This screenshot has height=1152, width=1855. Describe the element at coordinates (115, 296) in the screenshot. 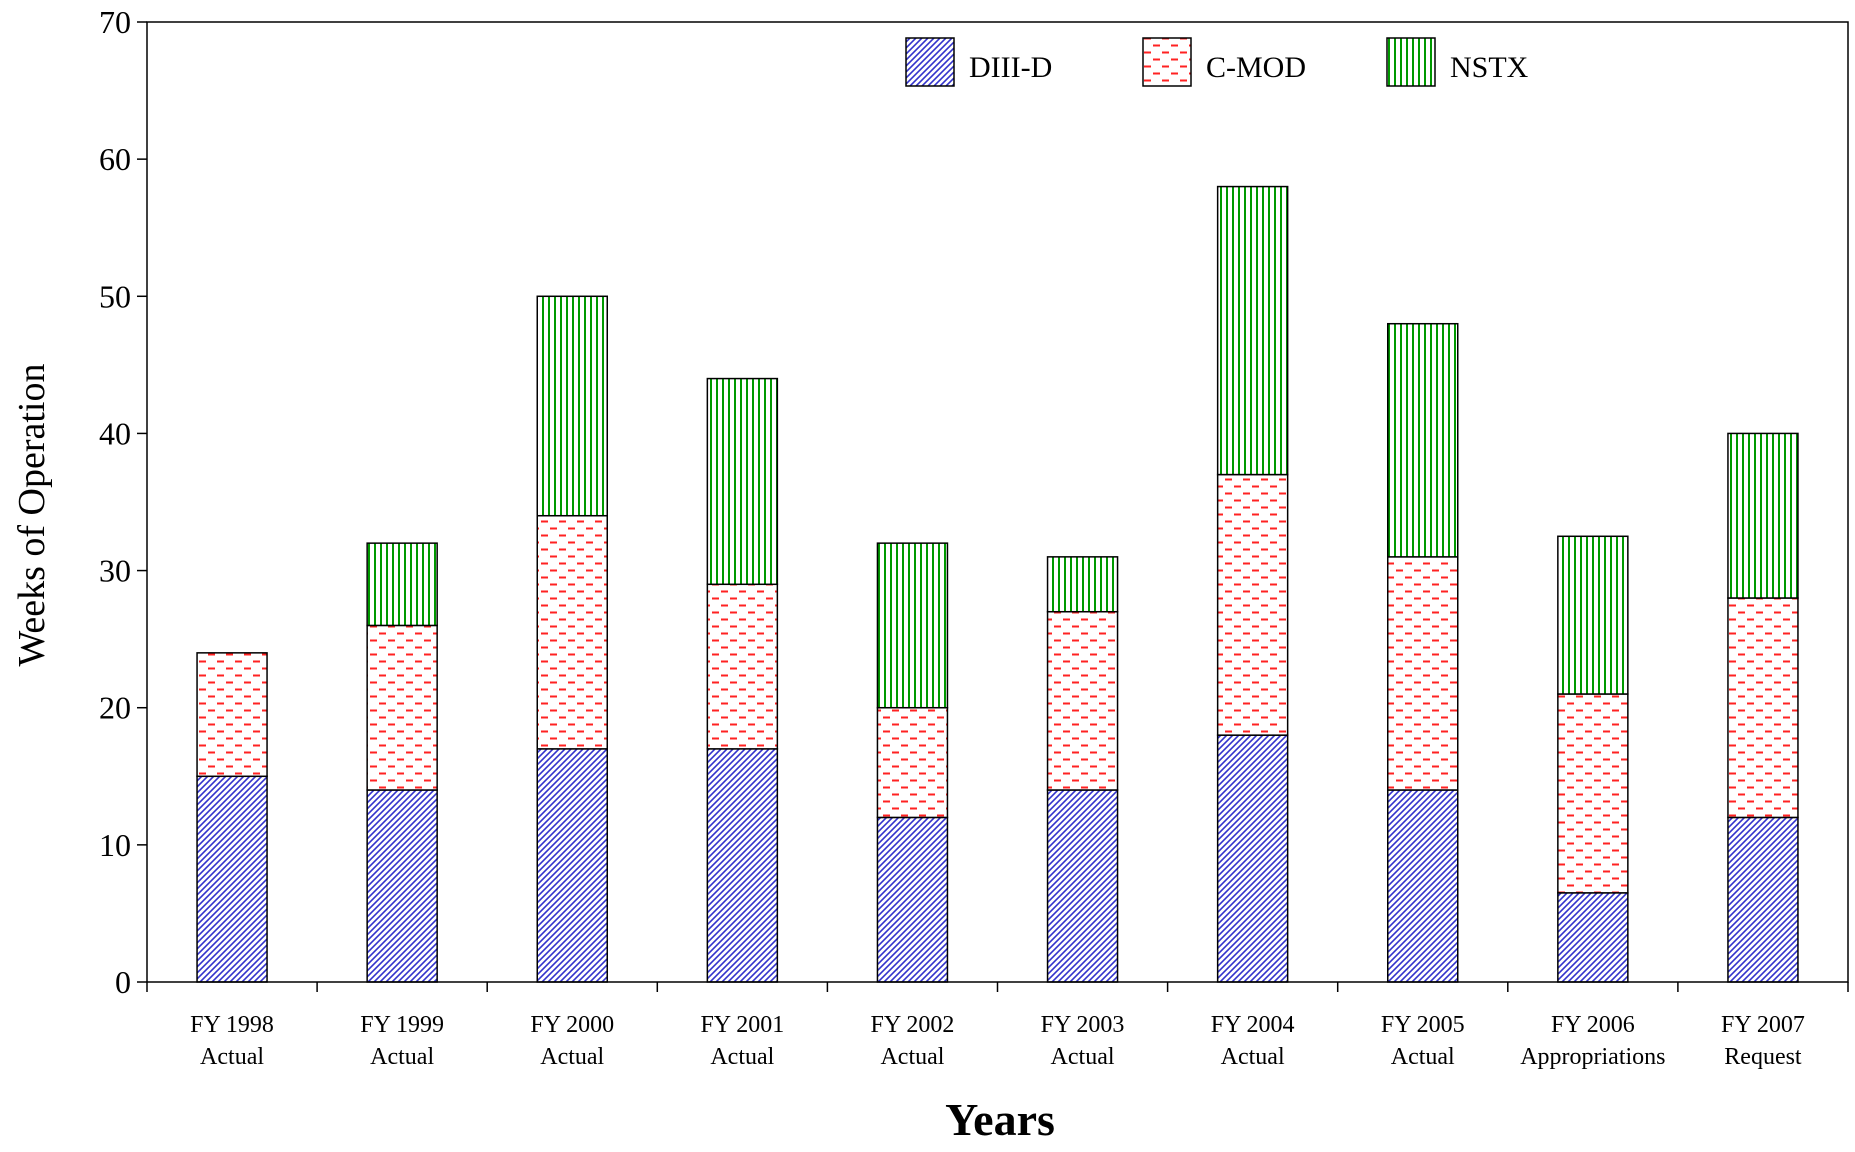

I see `y-tick-label: 50` at that location.